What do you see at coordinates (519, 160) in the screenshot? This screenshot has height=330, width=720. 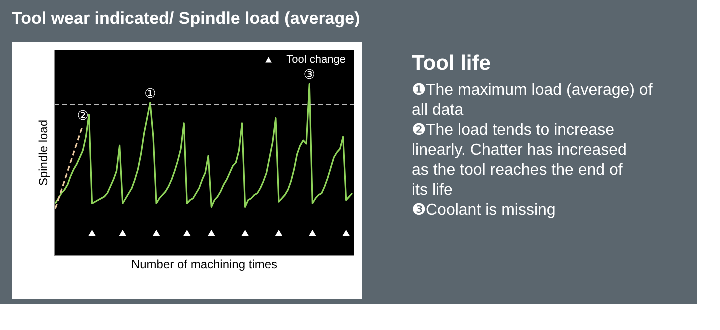 I see `text: ❷The load tends to increase linearly. Chatter has increased as the tool reaches the end of its life` at bounding box center [519, 160].